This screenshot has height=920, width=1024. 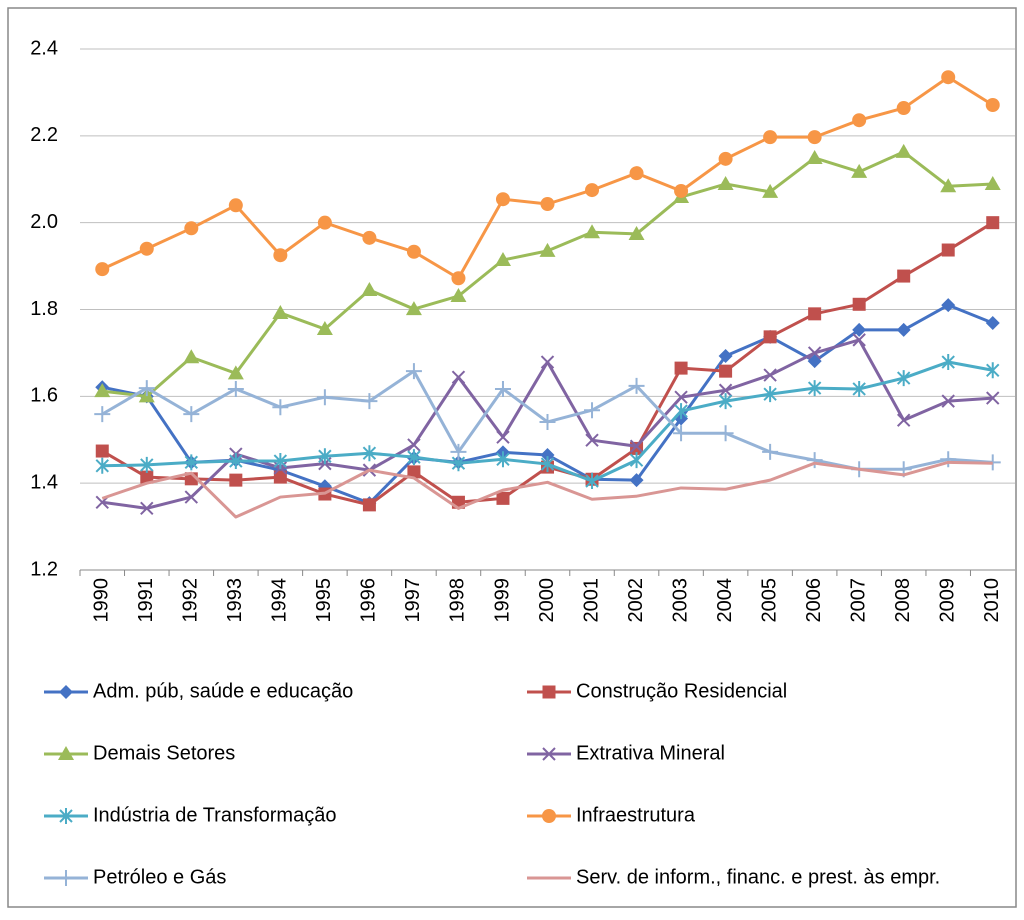 I want to click on legend-label: Indústria de Transformação, so click(x=214, y=815).